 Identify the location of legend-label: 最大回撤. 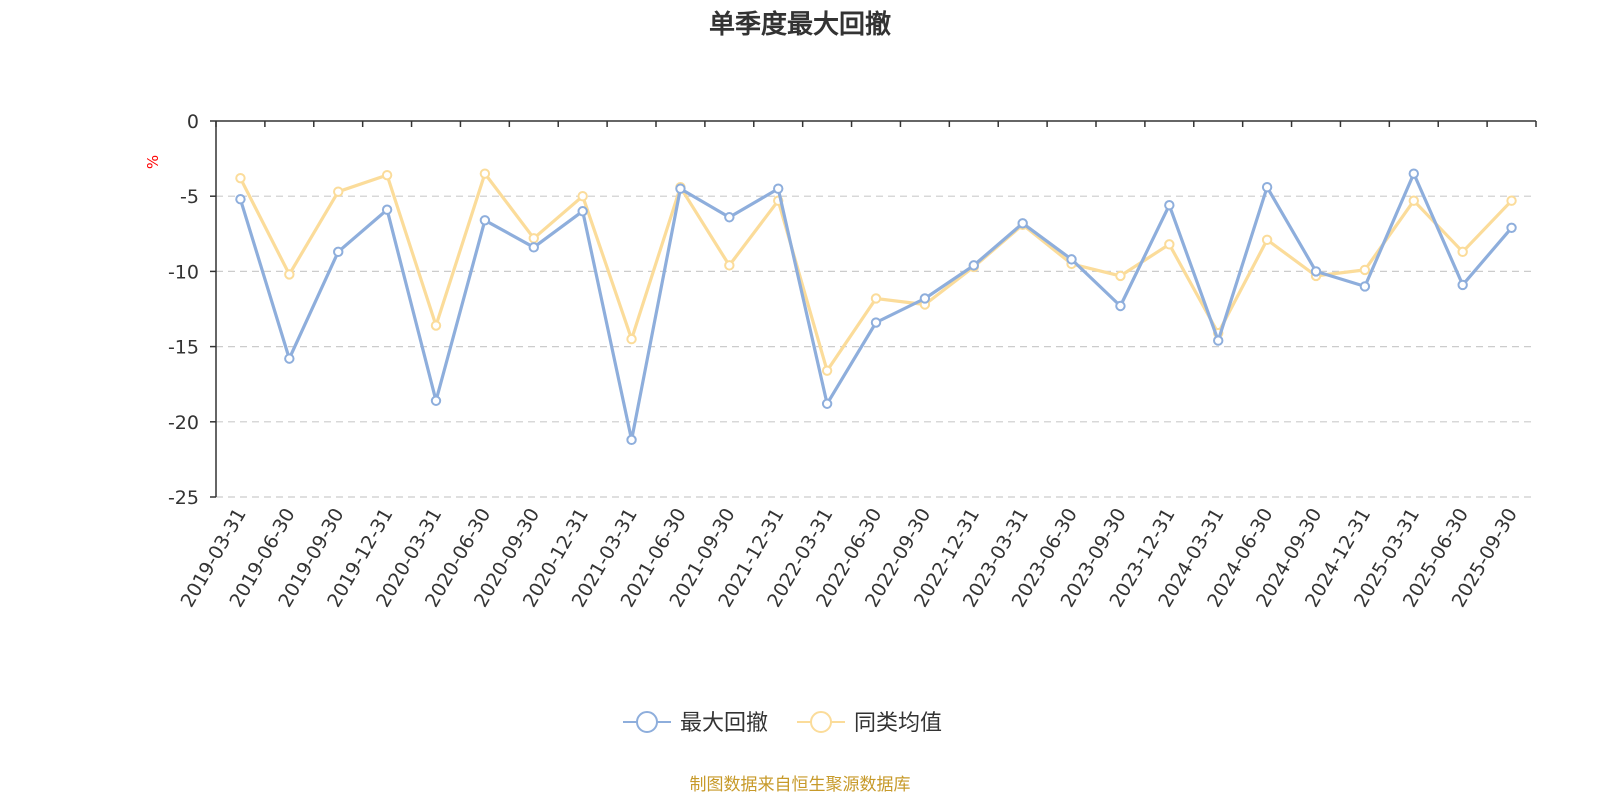
(724, 723).